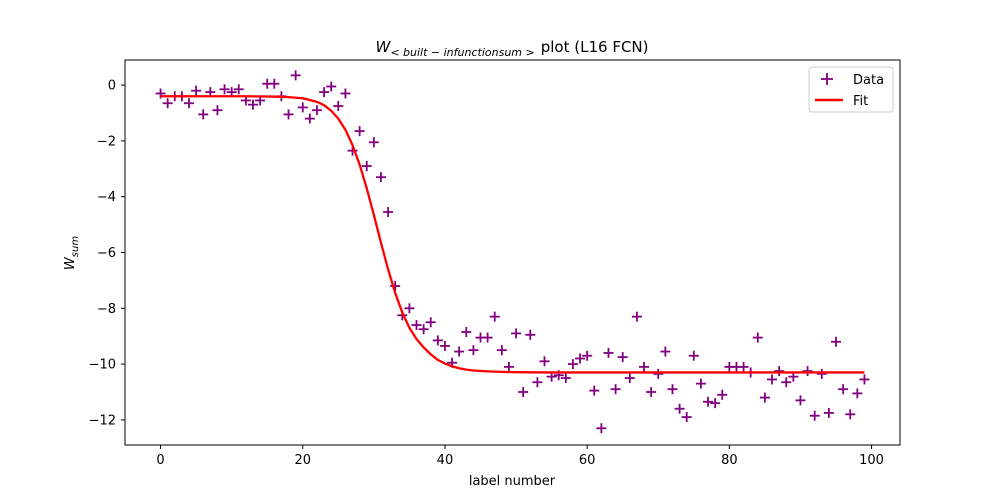 This screenshot has width=1000, height=500. Describe the element at coordinates (160, 460) in the screenshot. I see `x-tick-label: 0` at that location.